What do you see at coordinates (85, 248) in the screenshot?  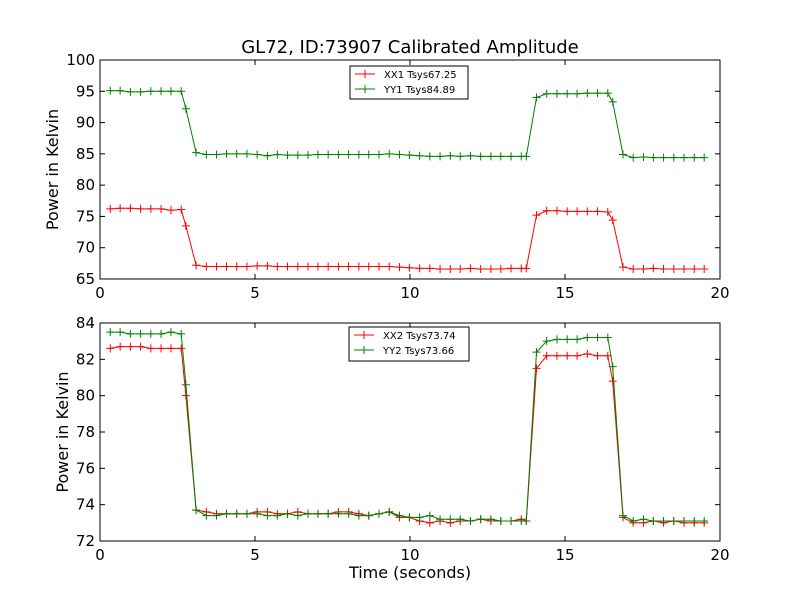 I see `y-tick-label: 70` at bounding box center [85, 248].